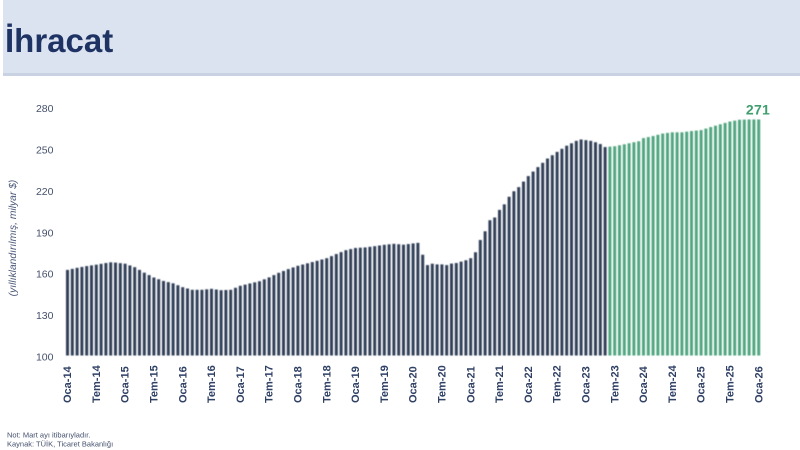 This screenshot has width=800, height=450. I want to click on svg-text: Tem-22, so click(558, 384).